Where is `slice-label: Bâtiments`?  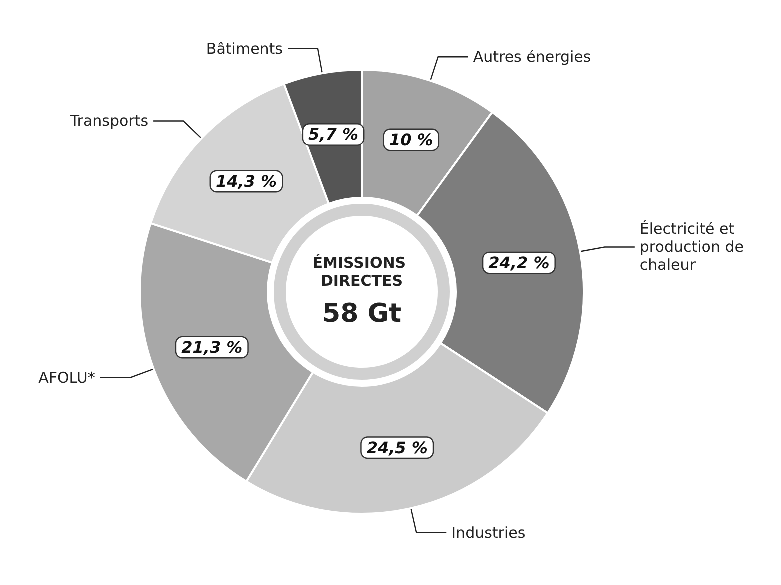
slice-label: Bâtiments is located at coordinates (245, 49).